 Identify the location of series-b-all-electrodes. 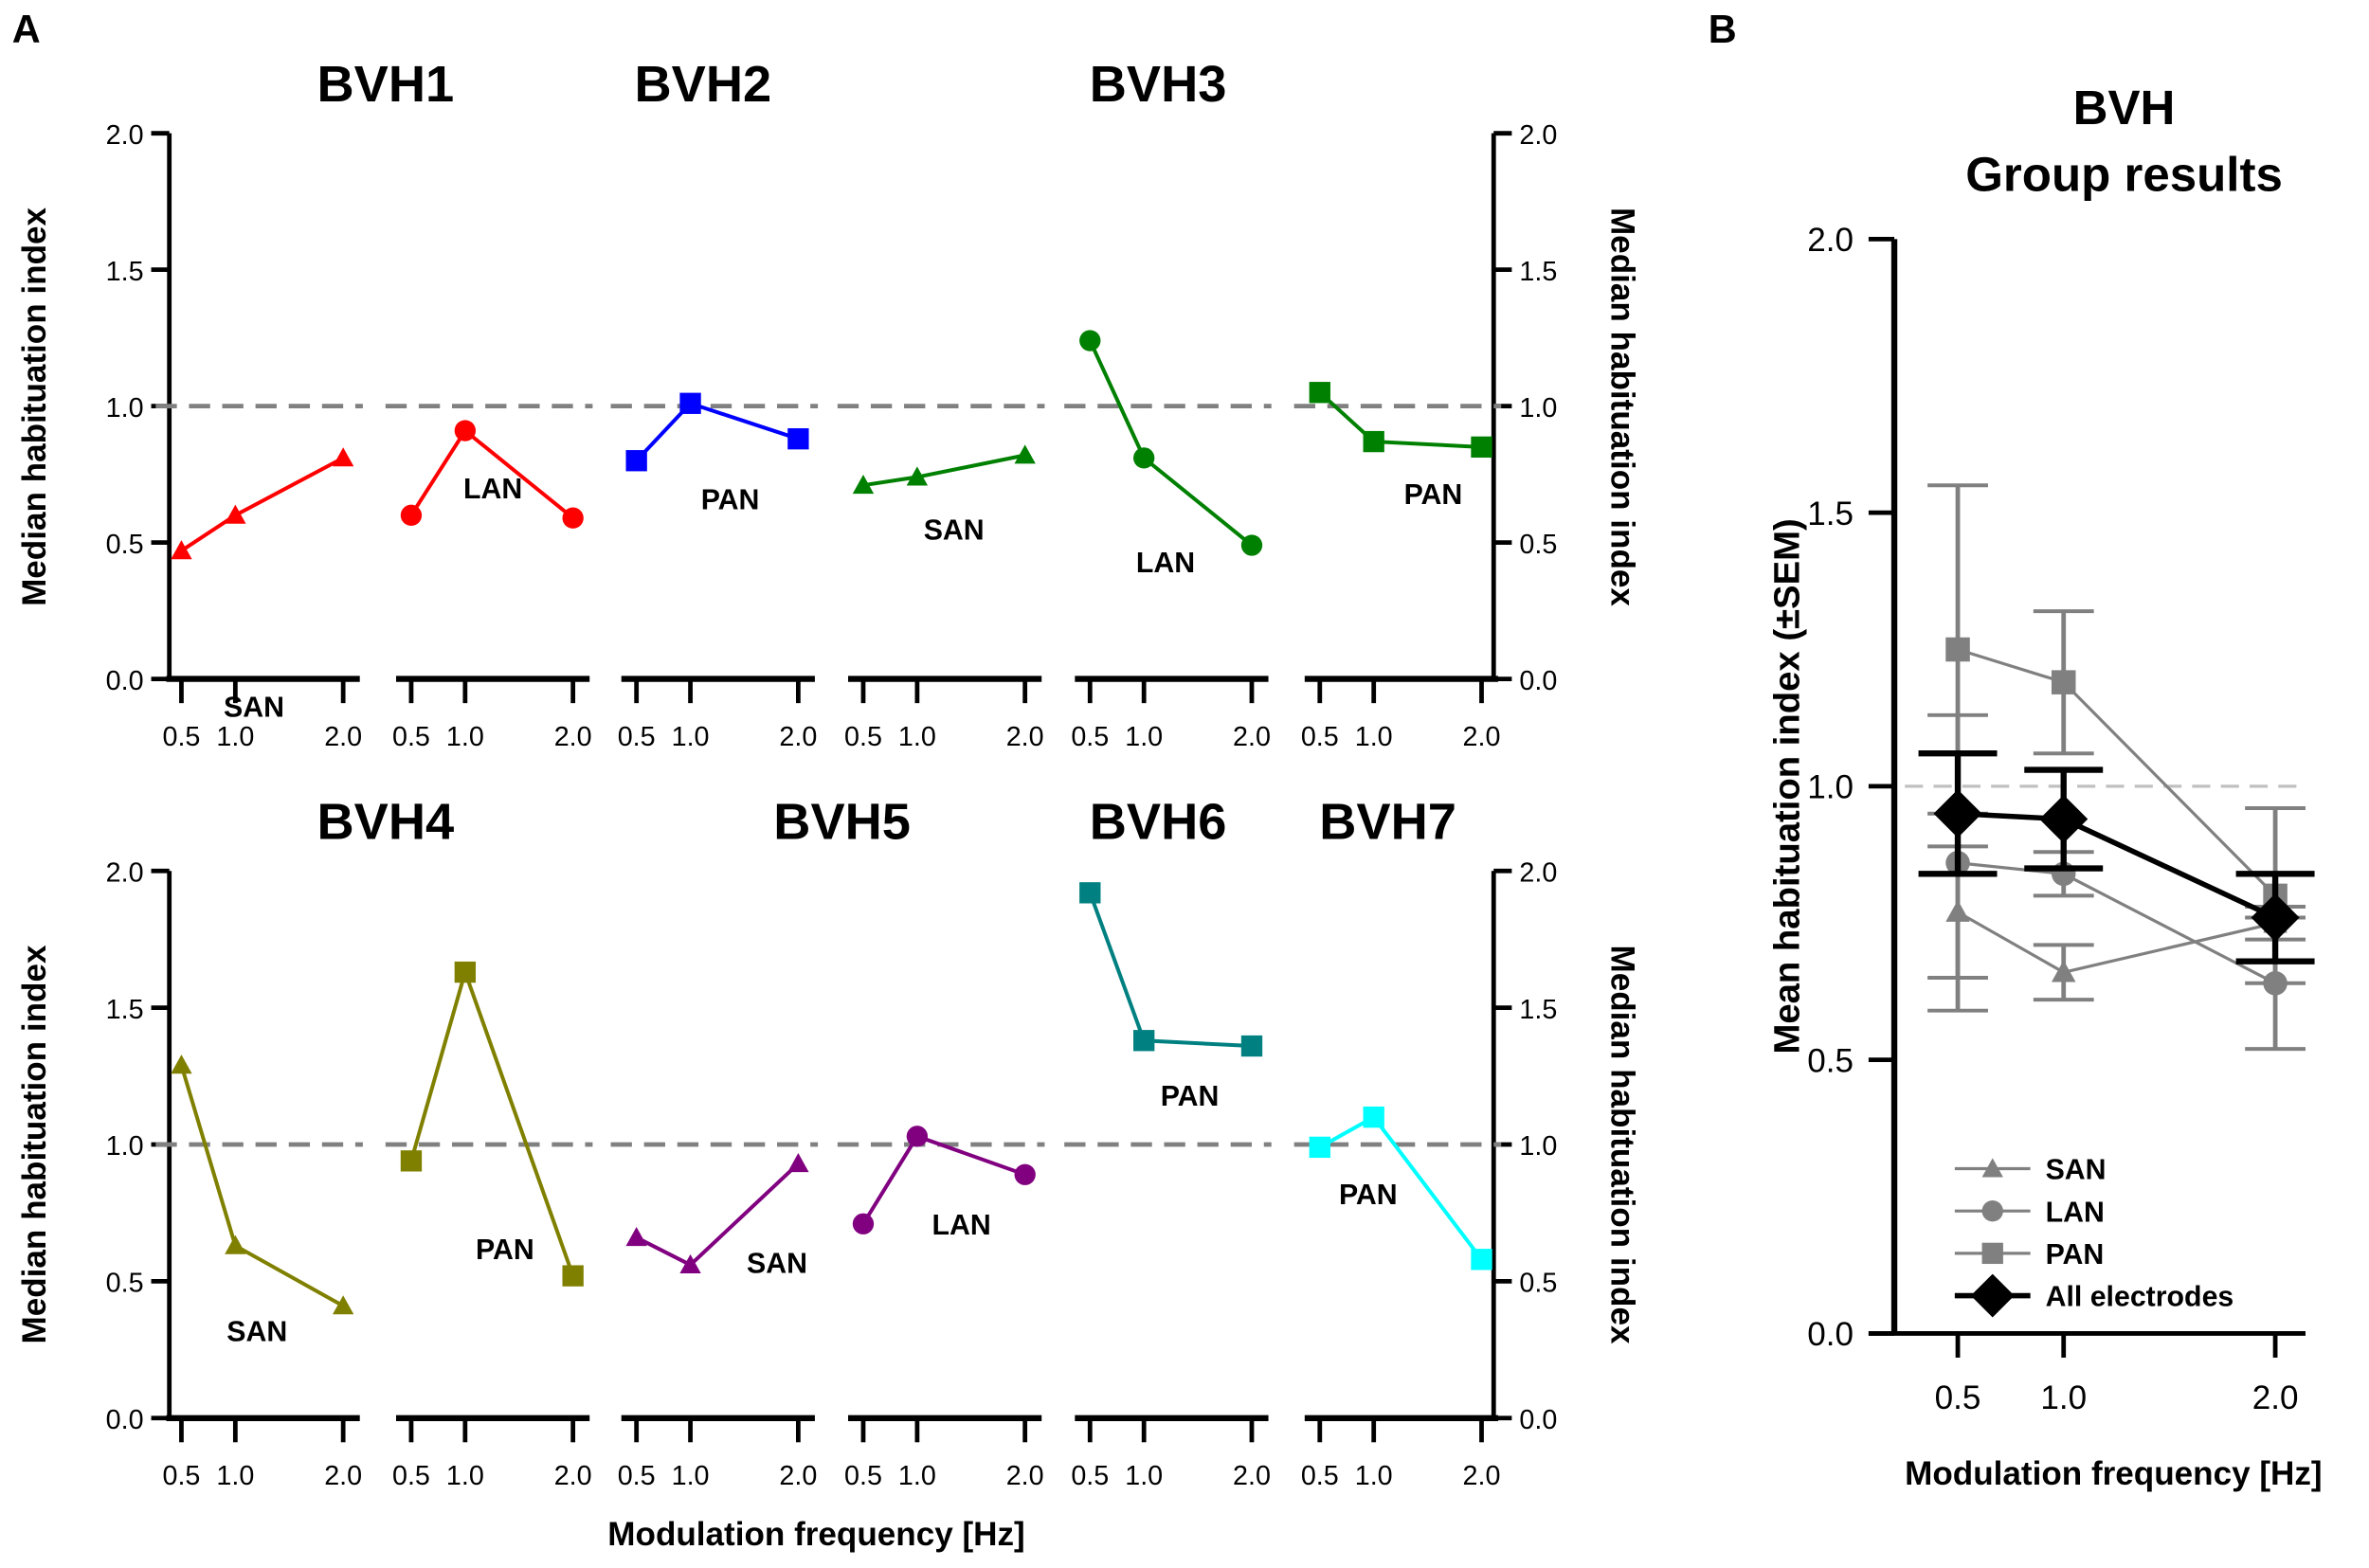
(2116, 857).